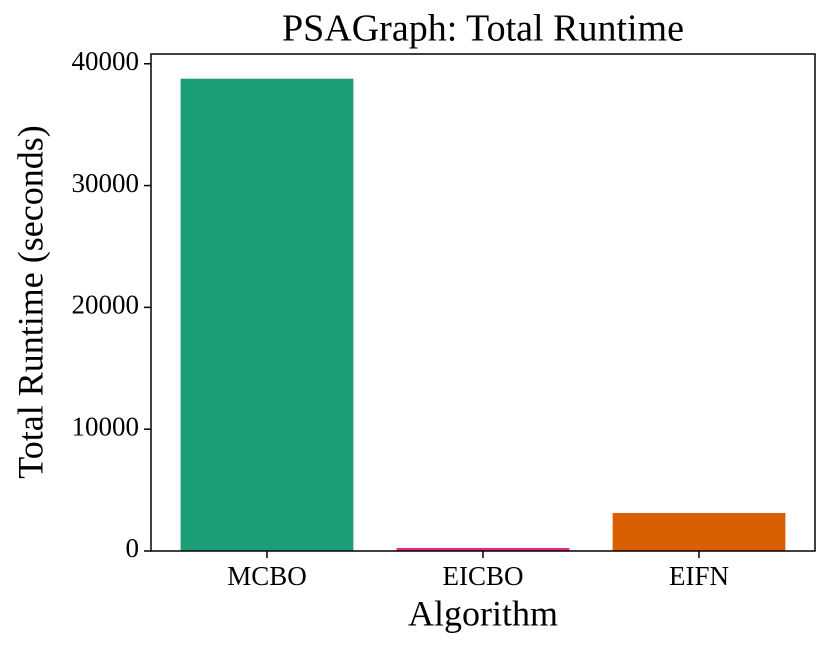 This screenshot has width=830, height=651. I want to click on x-tick-label: MCBO, so click(267, 576).